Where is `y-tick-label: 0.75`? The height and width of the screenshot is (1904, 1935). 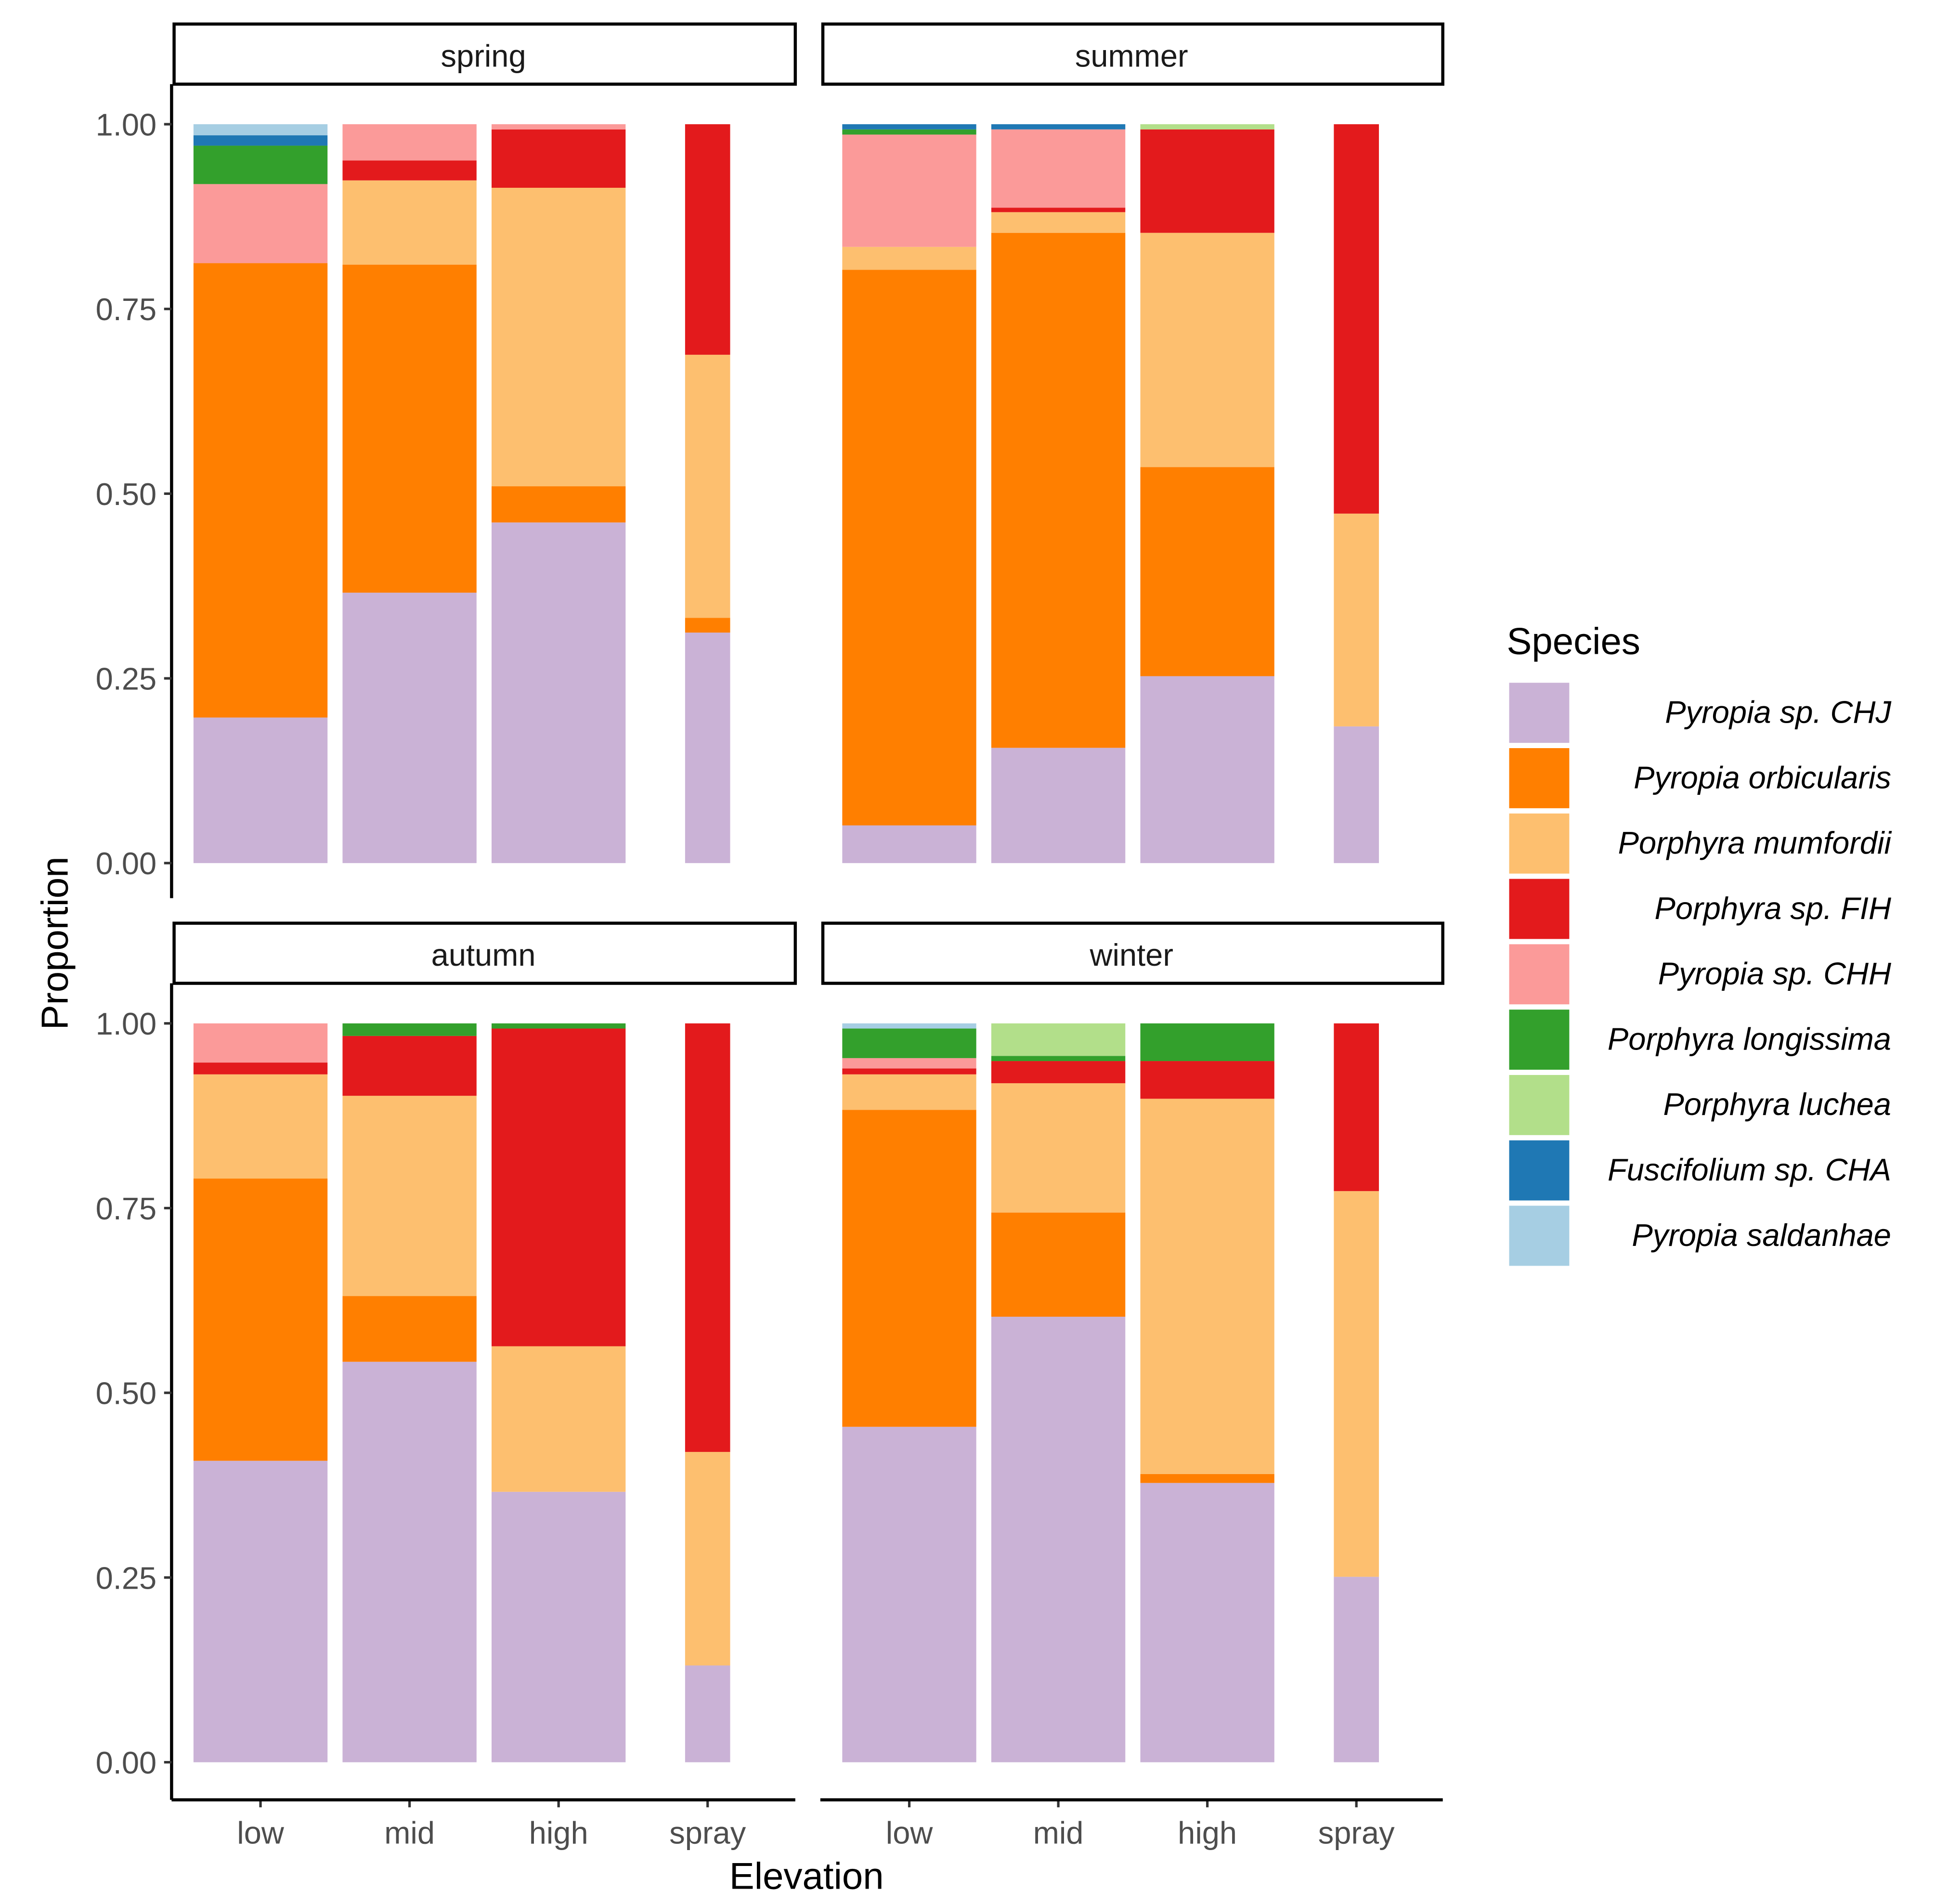 y-tick-label: 0.75 is located at coordinates (126, 1208).